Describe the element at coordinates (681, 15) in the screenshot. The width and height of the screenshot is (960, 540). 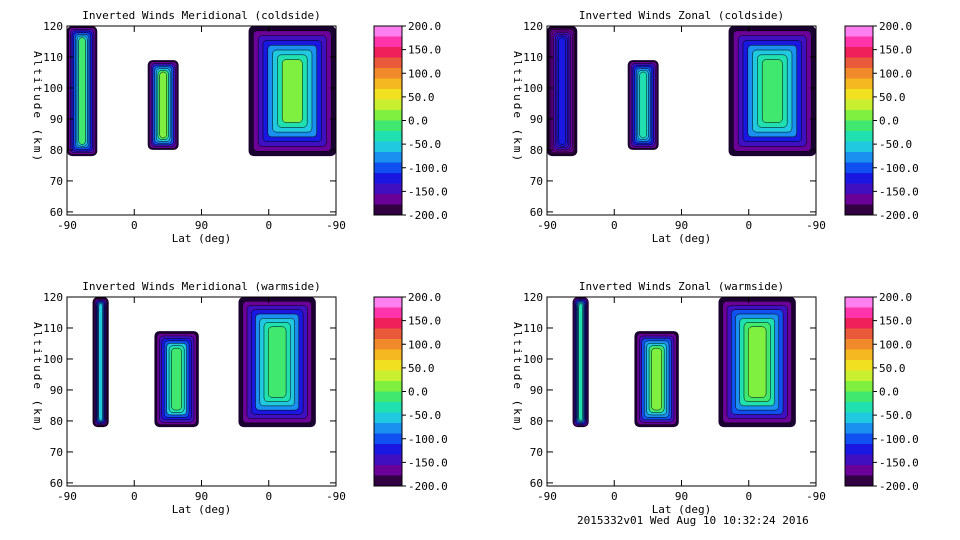
I see `chart-title: Inverted Winds Zonal (coldside)` at that location.